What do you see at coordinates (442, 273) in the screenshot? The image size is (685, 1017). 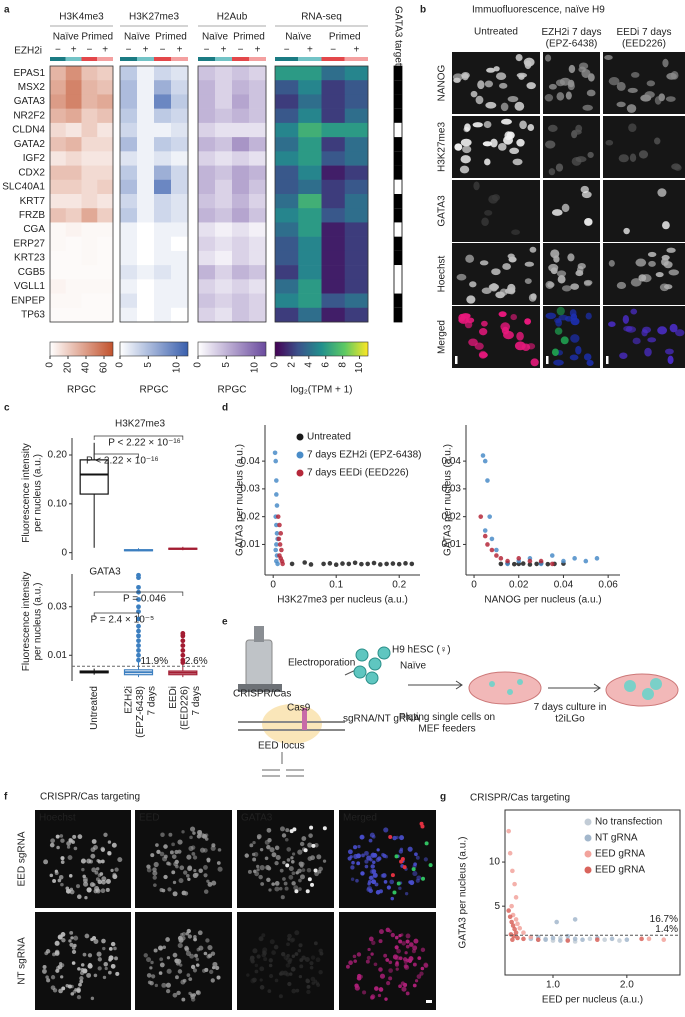 I see `row-label: Hoechst` at bounding box center [442, 273].